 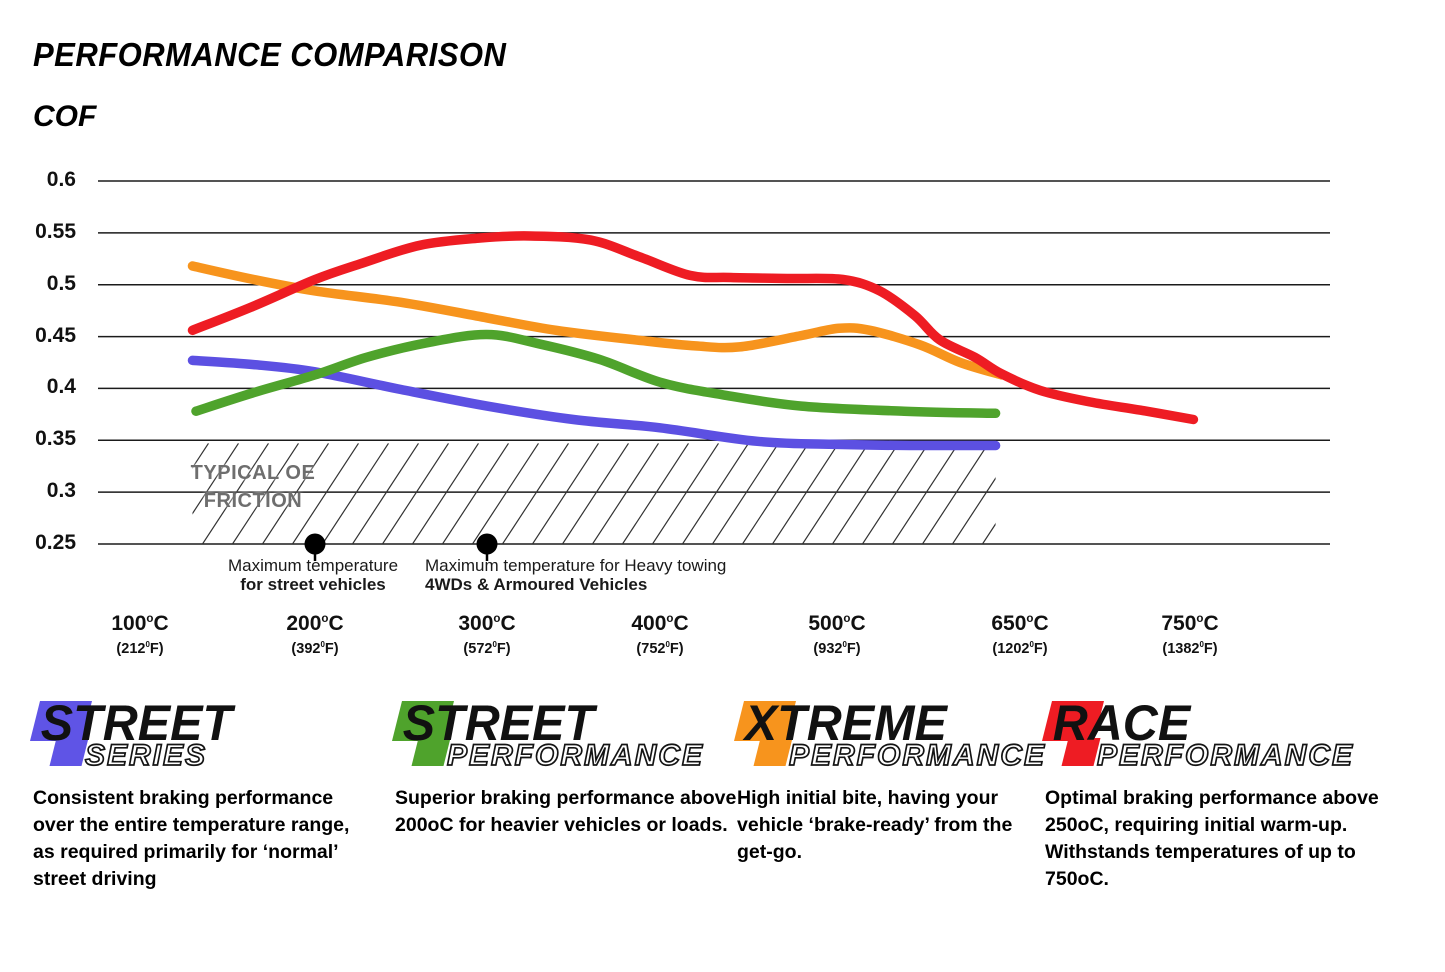 What do you see at coordinates (55, 335) in the screenshot?
I see `y-tick-label: 0.45` at bounding box center [55, 335].